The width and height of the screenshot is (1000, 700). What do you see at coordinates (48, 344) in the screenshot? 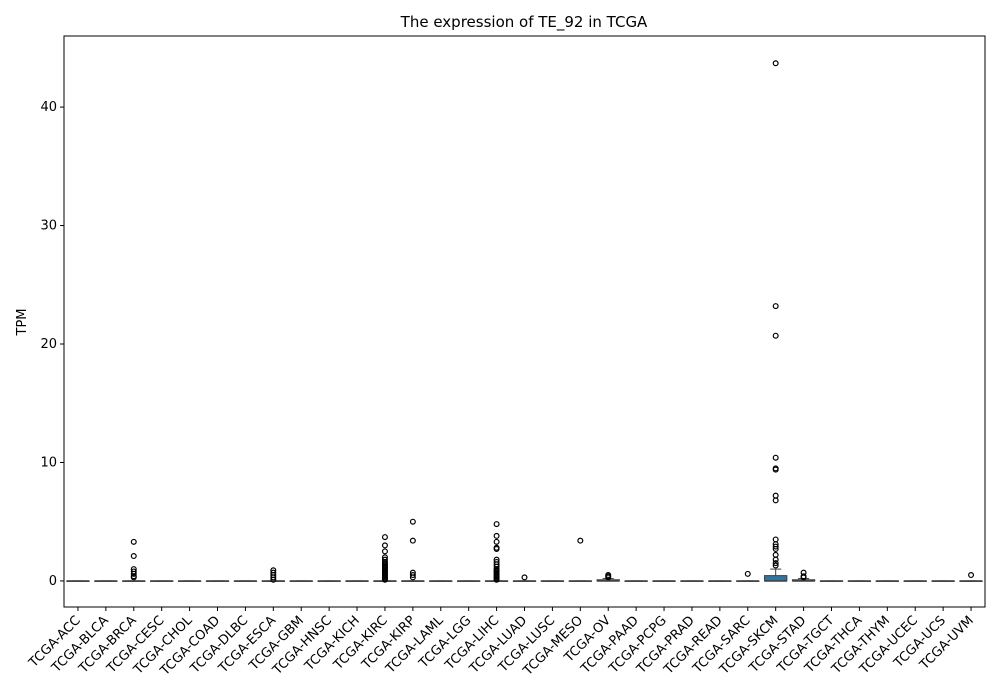
I see `y-tick-label: 20` at bounding box center [48, 344].